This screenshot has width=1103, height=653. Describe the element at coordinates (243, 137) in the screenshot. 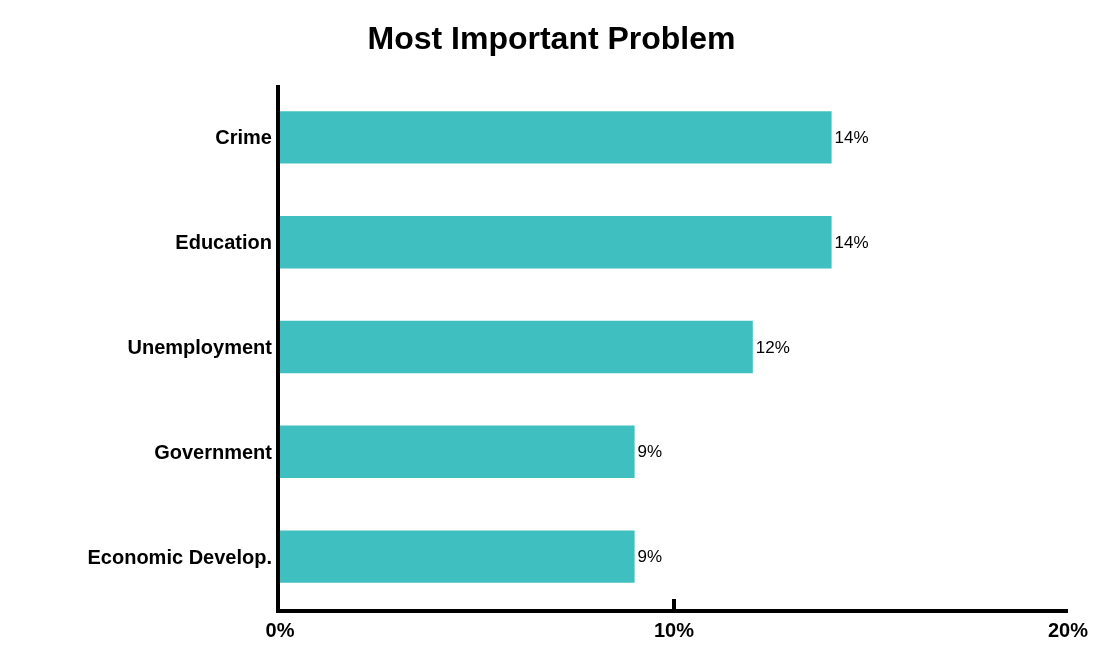

I see `y-tick-label: Crime` at that location.